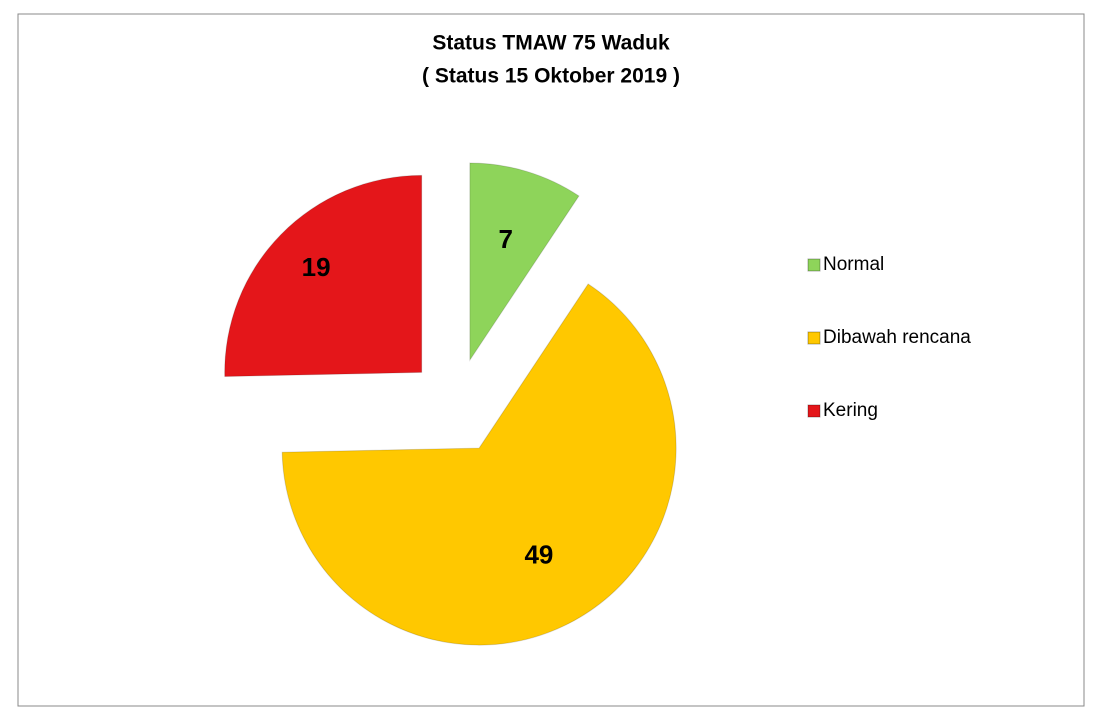 The height and width of the screenshot is (718, 1102). What do you see at coordinates (850, 410) in the screenshot?
I see `legend-label: Kering` at bounding box center [850, 410].